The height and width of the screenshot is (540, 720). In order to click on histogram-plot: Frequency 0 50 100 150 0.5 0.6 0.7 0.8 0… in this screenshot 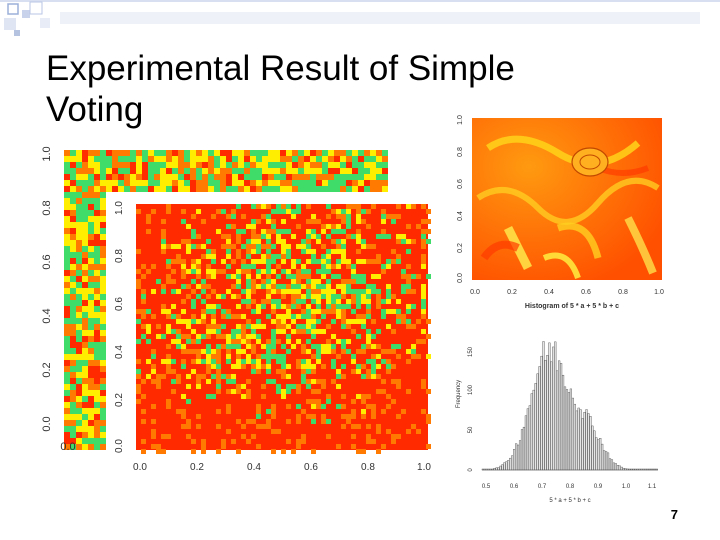, I will do `click(557, 422)`.